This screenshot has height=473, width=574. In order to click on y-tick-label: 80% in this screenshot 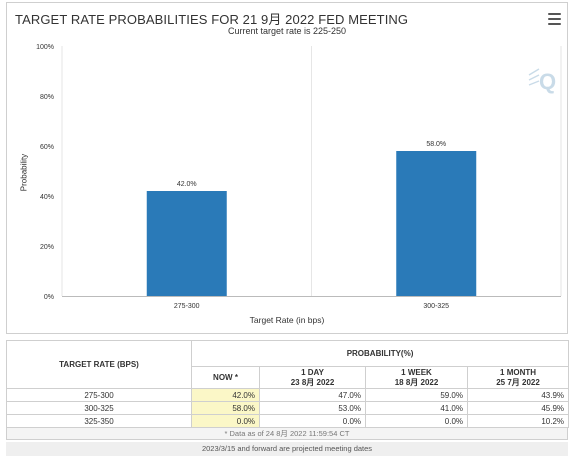, I will do `click(47, 97)`.